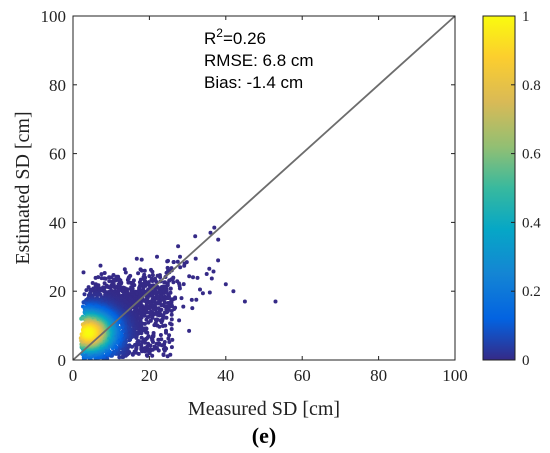  Describe the element at coordinates (57, 154) in the screenshot. I see `y-tick-label: 60` at that location.